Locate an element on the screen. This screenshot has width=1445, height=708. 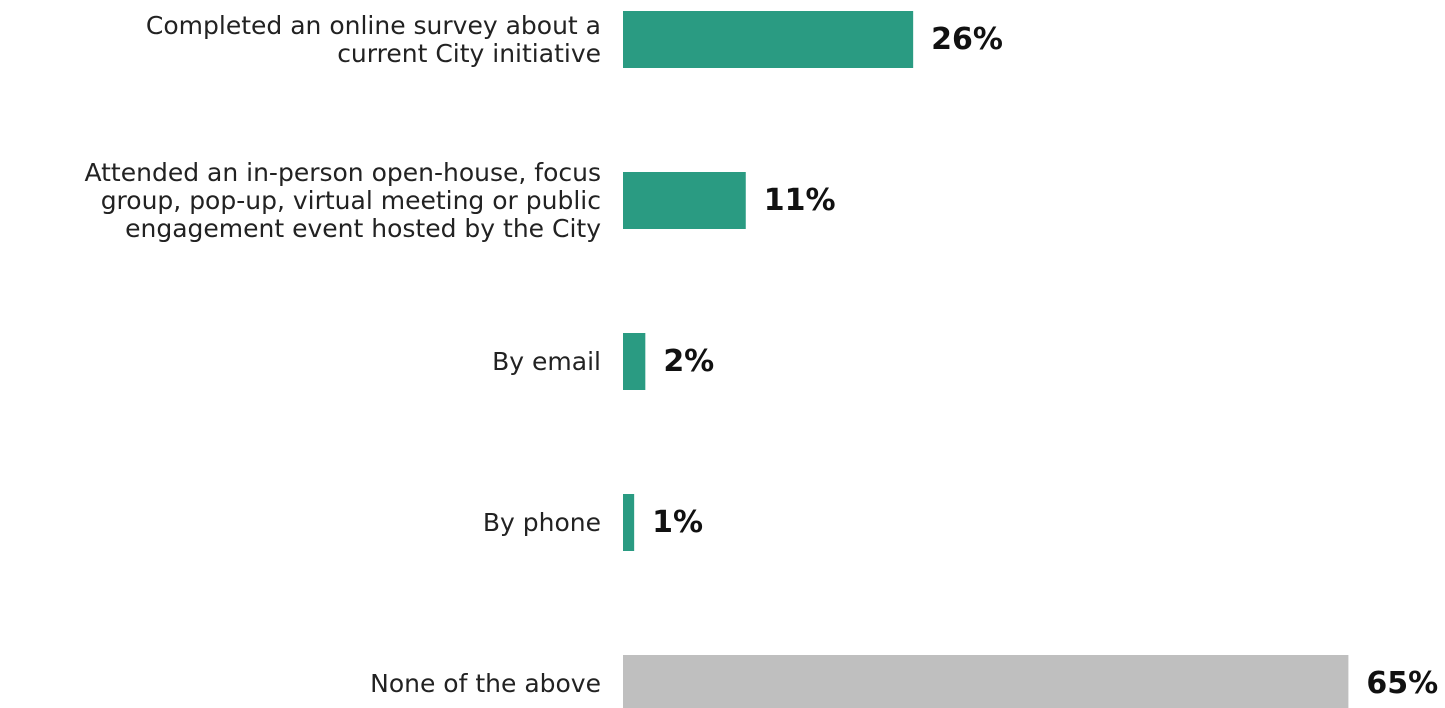
category-label-line: Completed an online survey about a is located at coordinates (373, 25).